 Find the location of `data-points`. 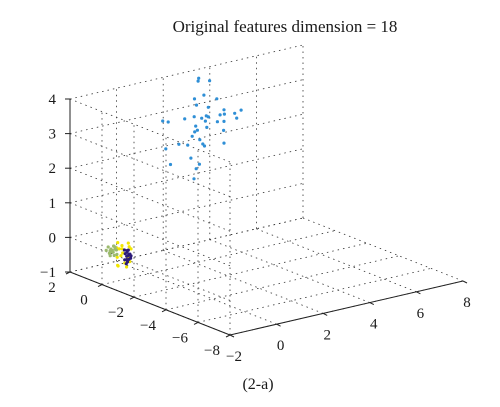

data-points is located at coordinates (173, 172).